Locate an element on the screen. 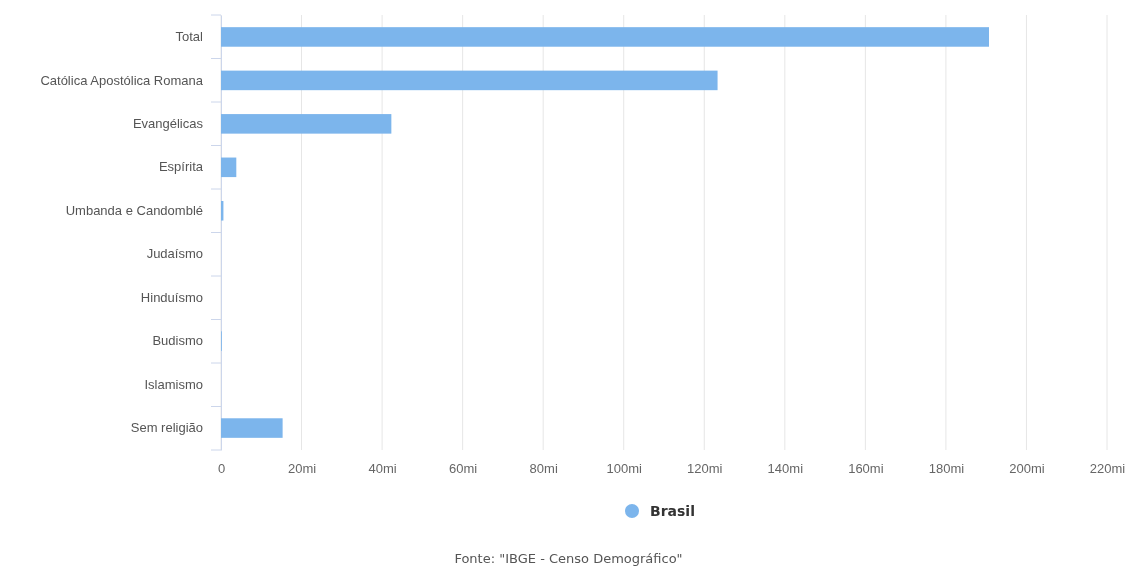 The height and width of the screenshot is (571, 1137). x-tick-label: 40mi is located at coordinates (382, 469).